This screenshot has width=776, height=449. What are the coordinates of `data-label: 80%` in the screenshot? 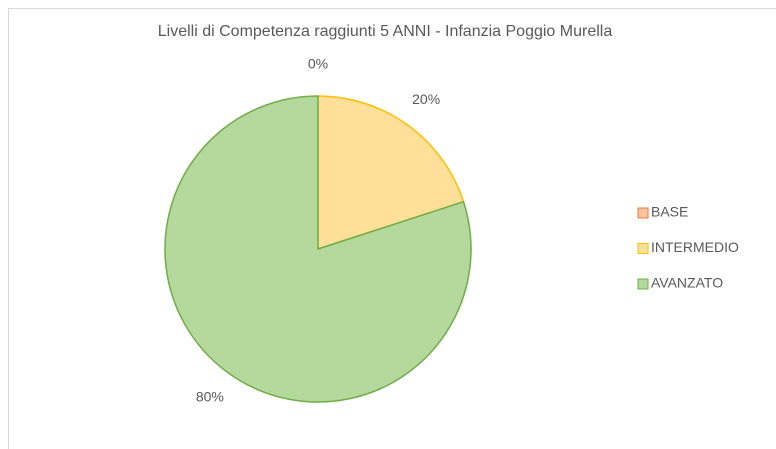 It's located at (210, 397).